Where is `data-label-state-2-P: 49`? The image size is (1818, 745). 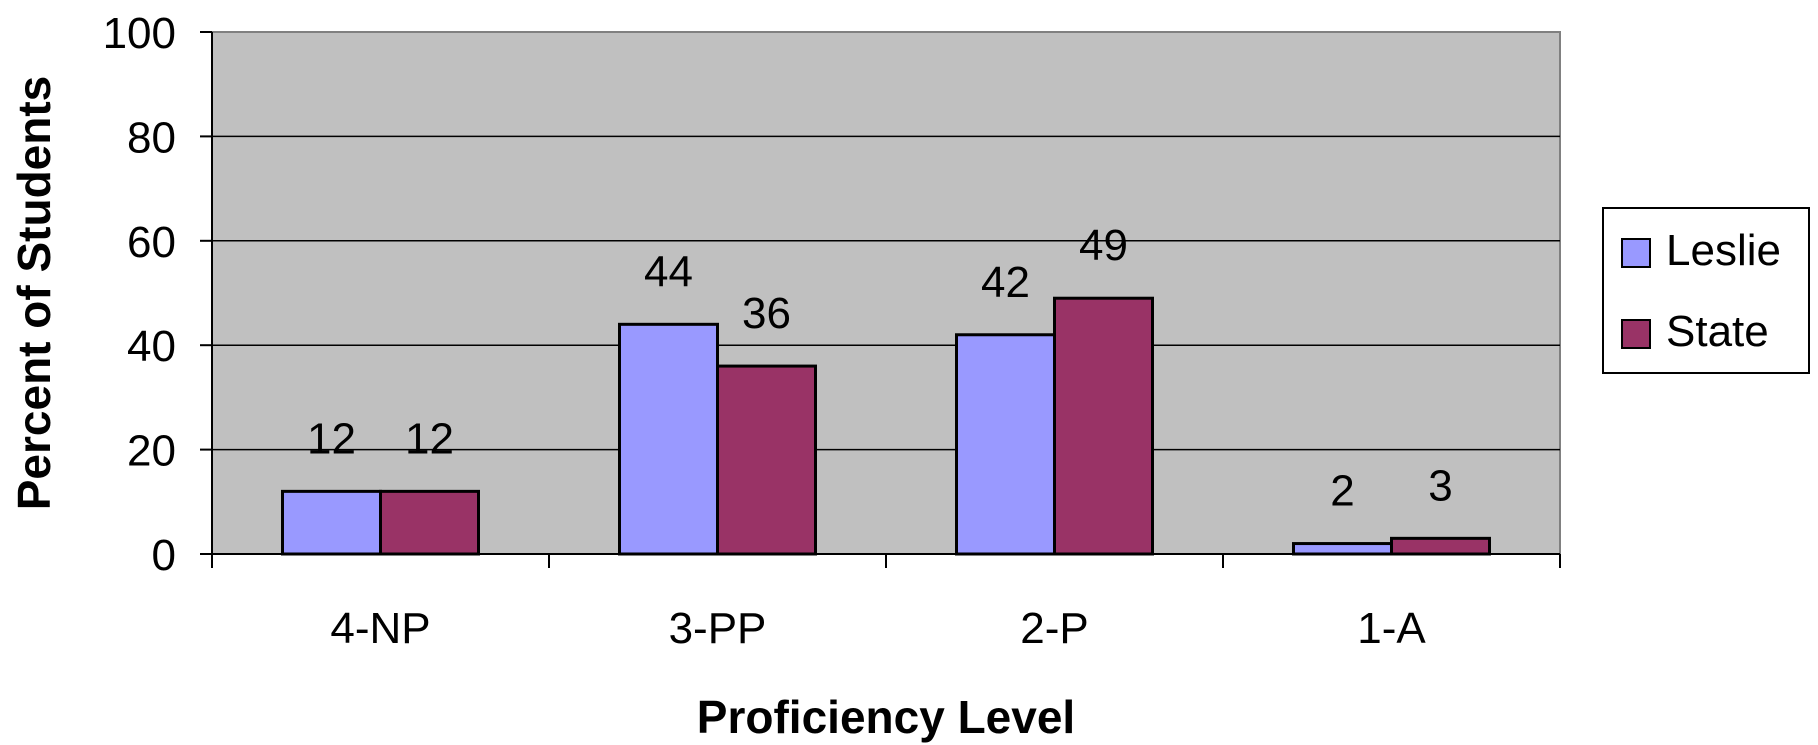 data-label-state-2-P: 49 is located at coordinates (1103, 245).